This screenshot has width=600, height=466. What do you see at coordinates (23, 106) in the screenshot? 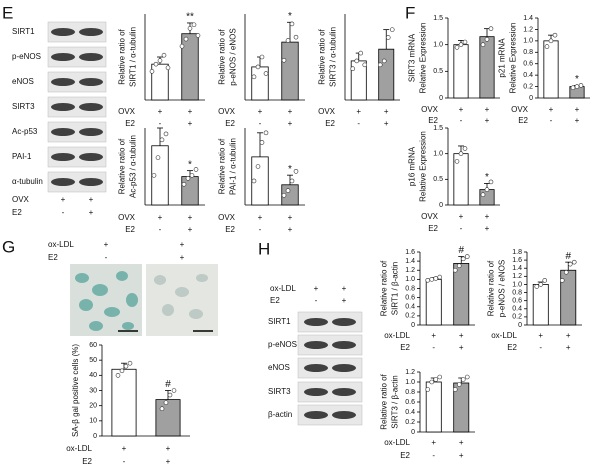
I see `blot-label: SIRT3` at bounding box center [23, 106].